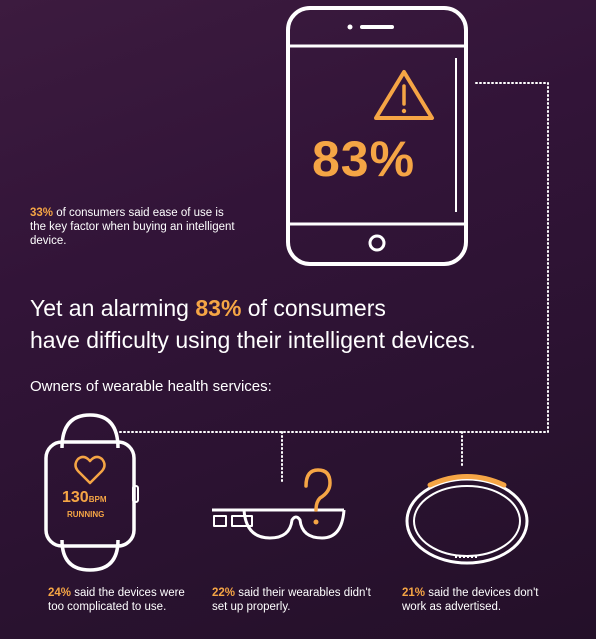 The width and height of the screenshot is (596, 639). What do you see at coordinates (404, 95) in the screenshot?
I see `warning-icon` at bounding box center [404, 95].